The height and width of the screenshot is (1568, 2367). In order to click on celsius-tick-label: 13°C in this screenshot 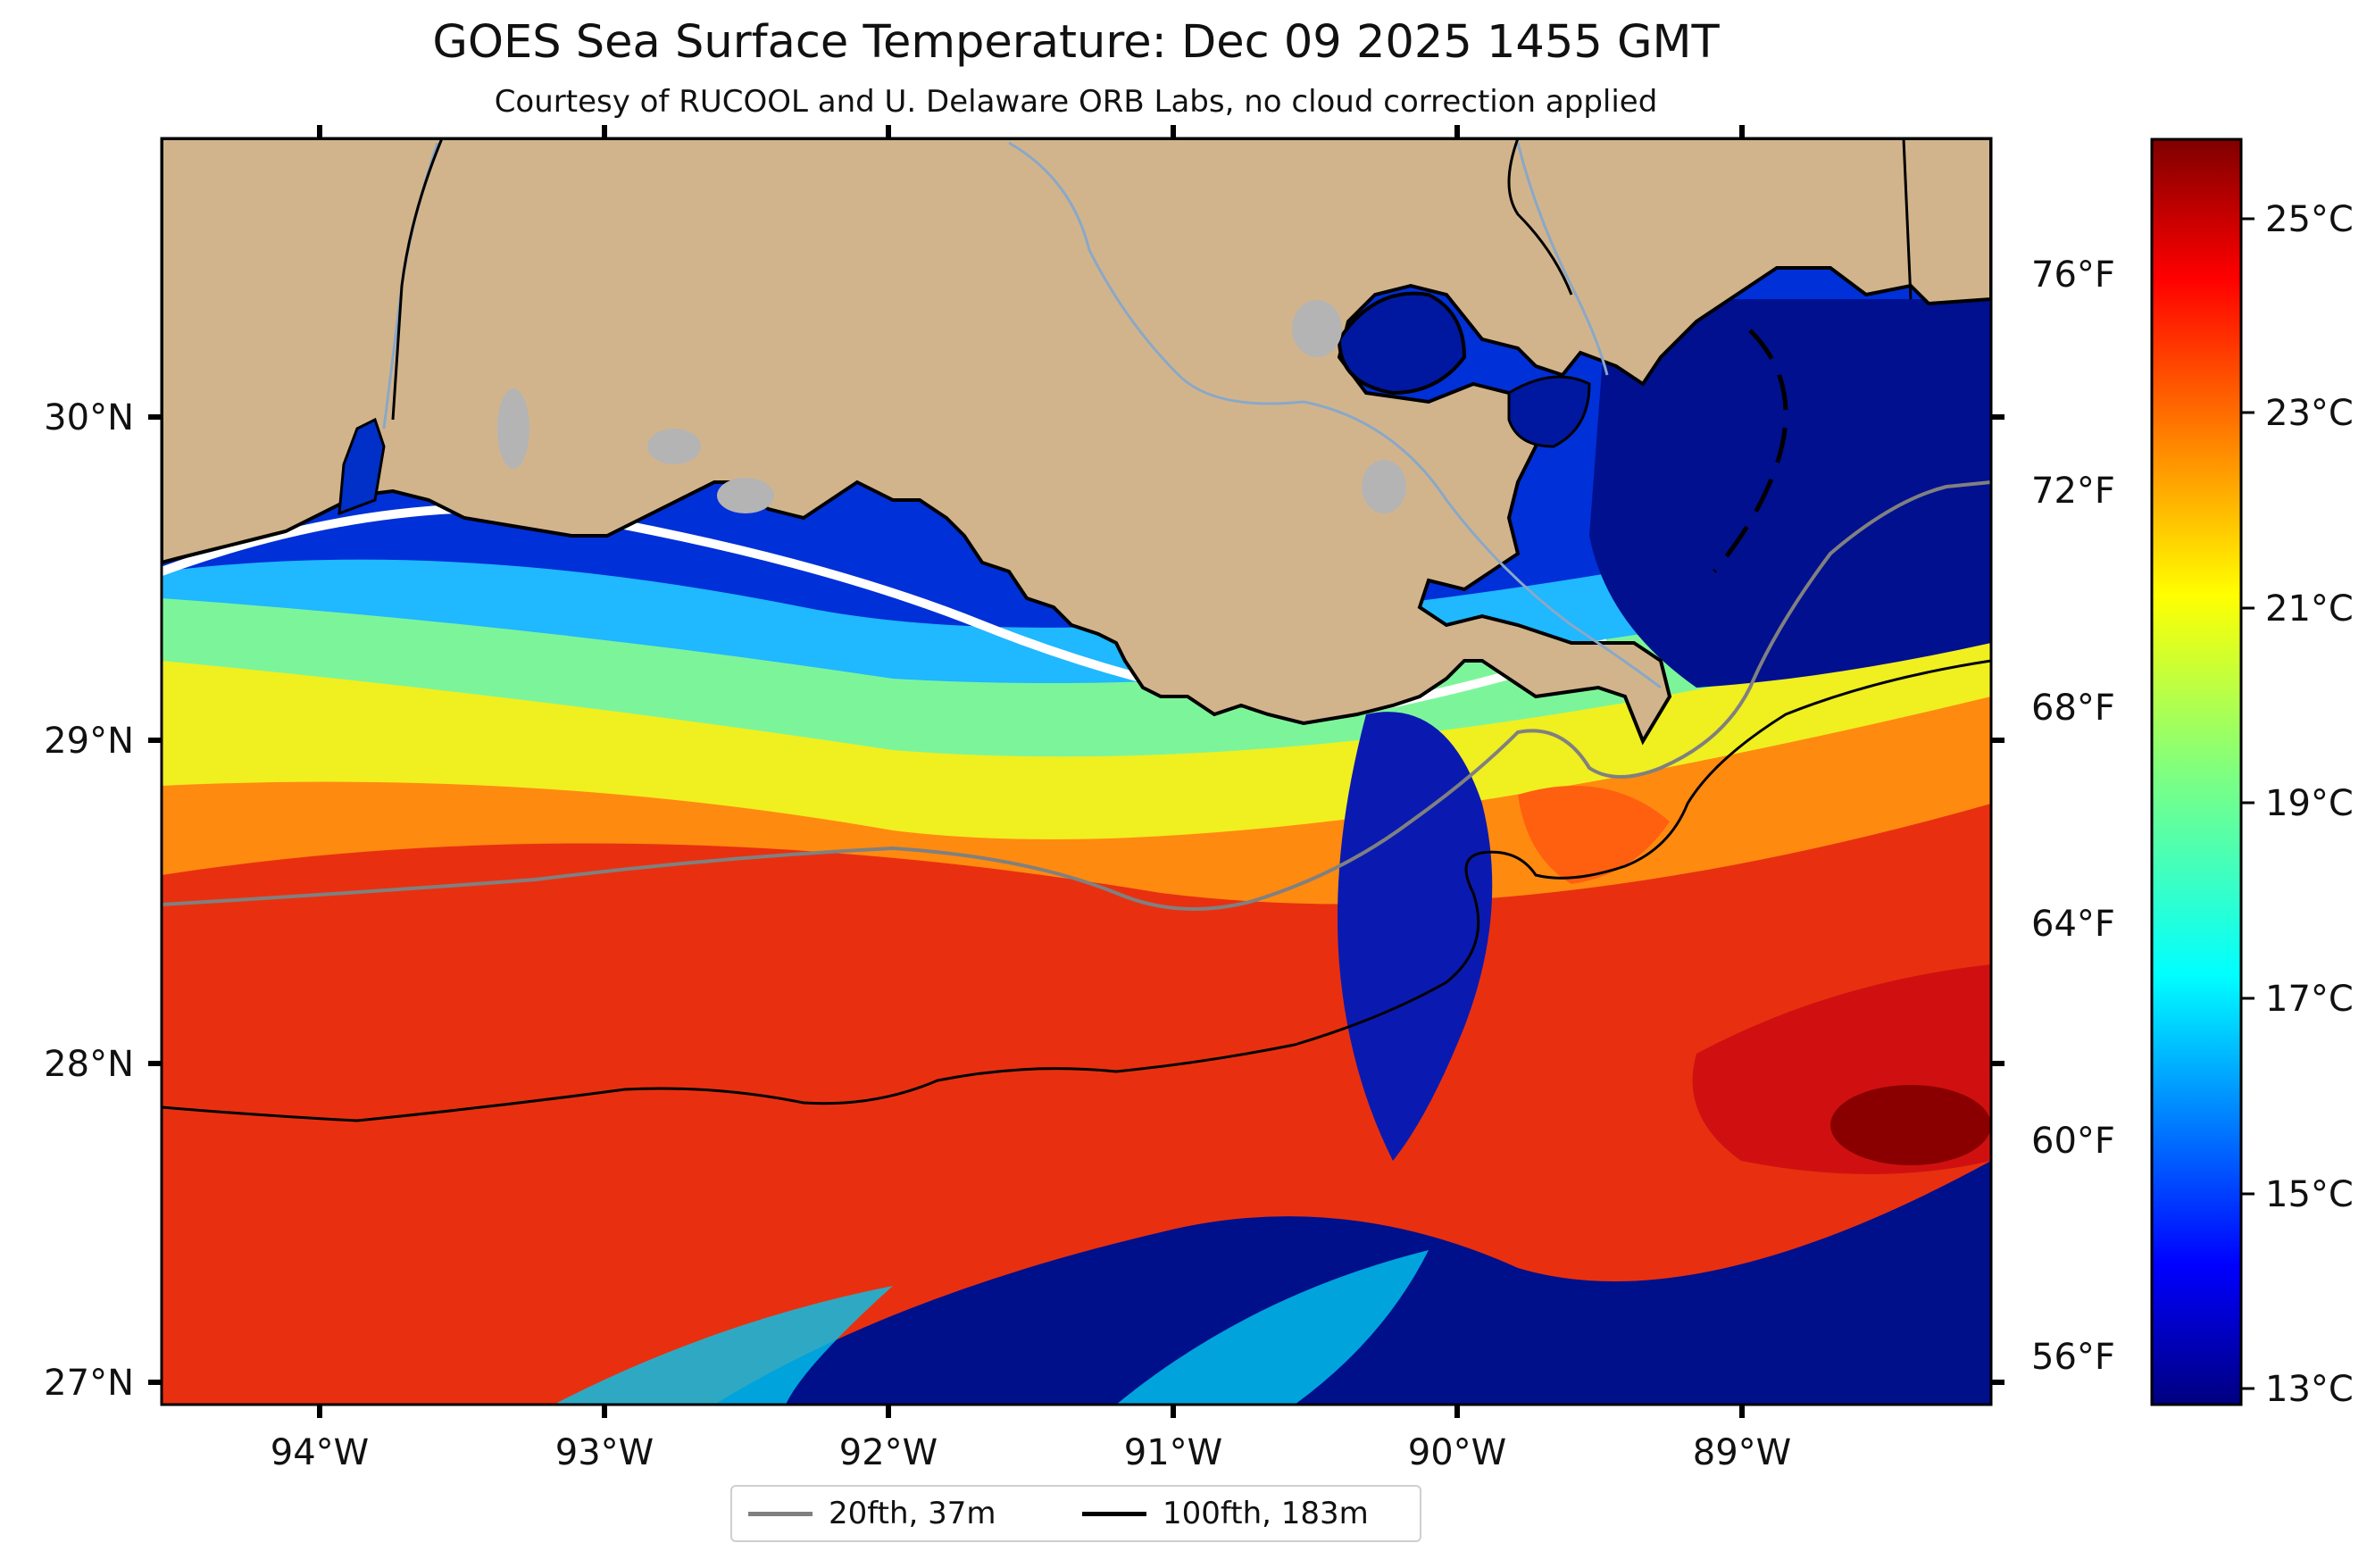, I will do `click(2309, 1390)`.